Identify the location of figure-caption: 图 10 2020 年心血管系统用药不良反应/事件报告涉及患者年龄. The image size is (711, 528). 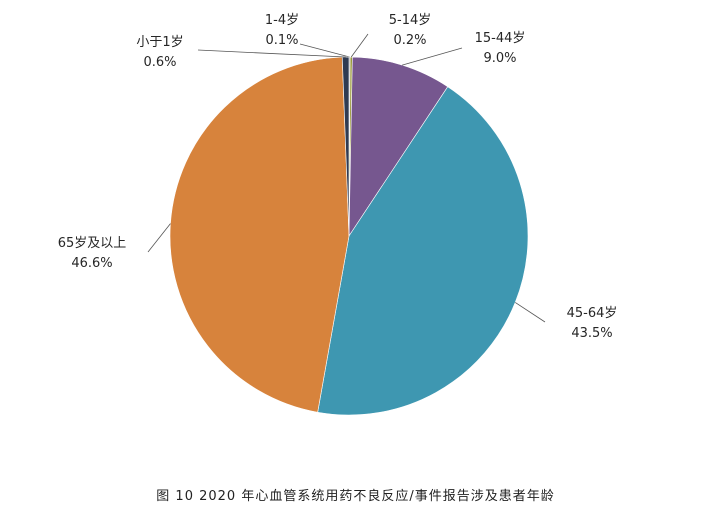
(355, 496).